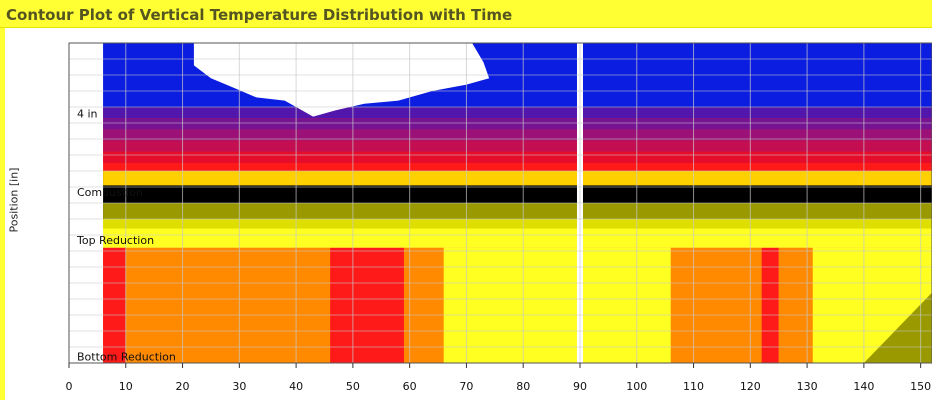 Image resolution: width=932 pixels, height=400 pixels. Describe the element at coordinates (126, 357) in the screenshot. I see `position-label: Bottom Reduction` at that location.